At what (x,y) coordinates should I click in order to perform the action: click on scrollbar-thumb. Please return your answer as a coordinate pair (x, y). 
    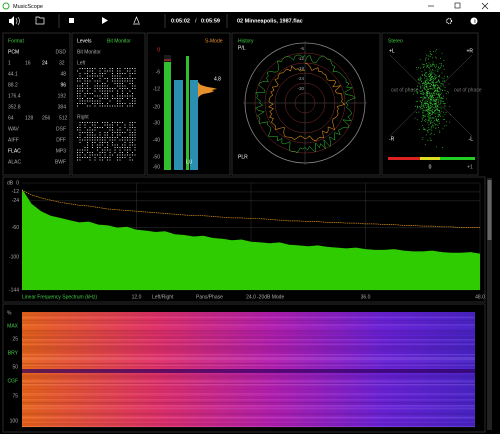
    Looking at the image, I should click on (489, 210).